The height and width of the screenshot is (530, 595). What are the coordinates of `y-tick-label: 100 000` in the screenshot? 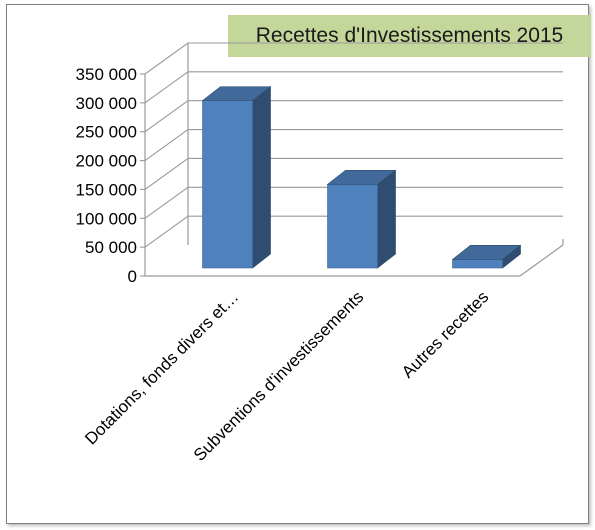 It's located at (106, 218).